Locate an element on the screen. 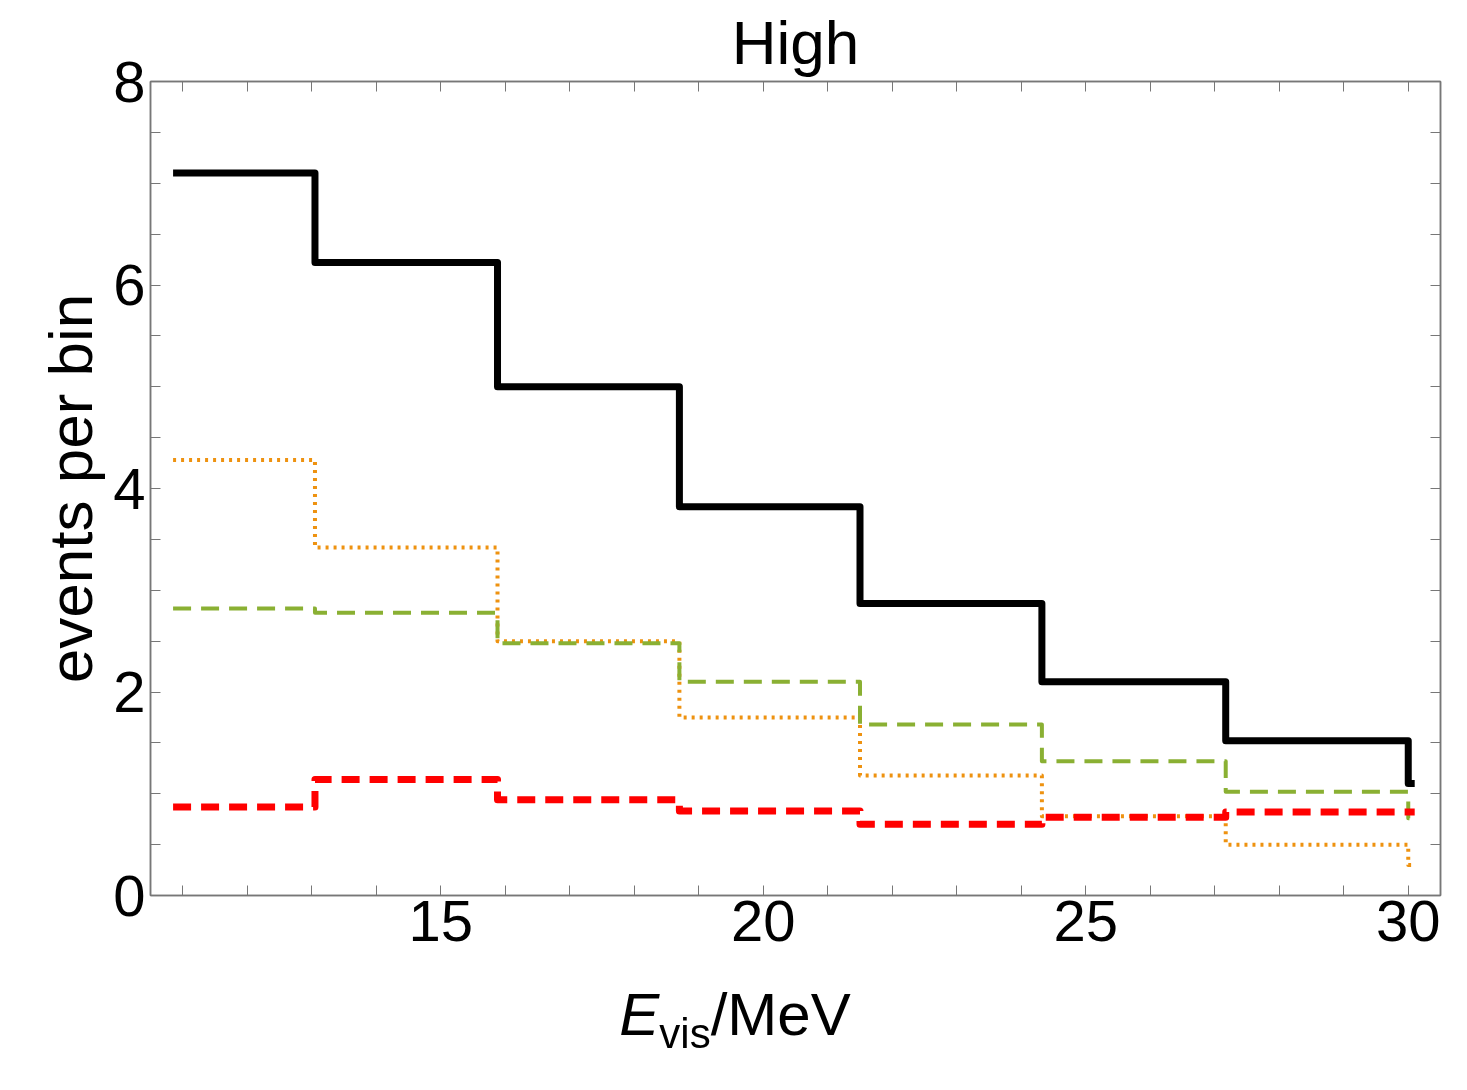 This screenshot has height=1090, width=1467. x-tick-label: 25 is located at coordinates (1086, 920).